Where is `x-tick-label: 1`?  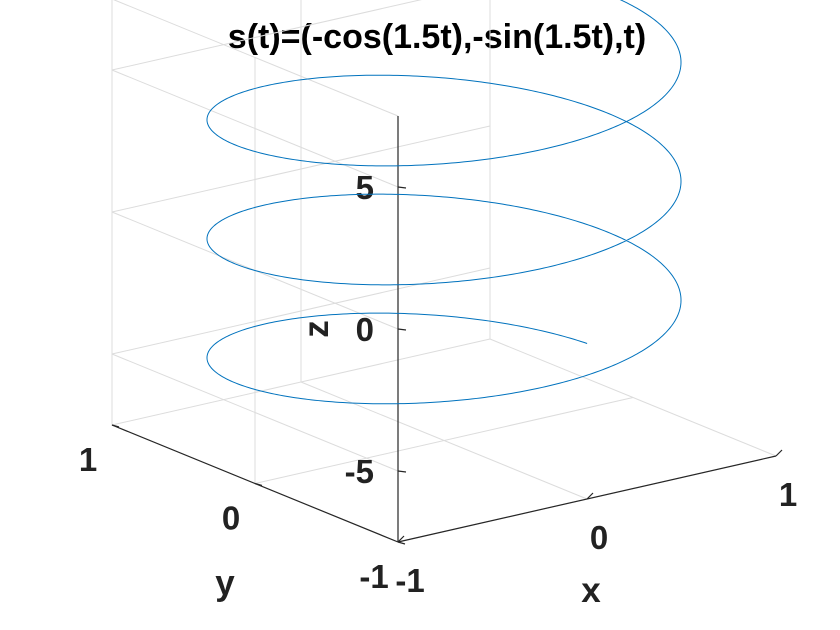 x-tick-label: 1 is located at coordinates (788, 494).